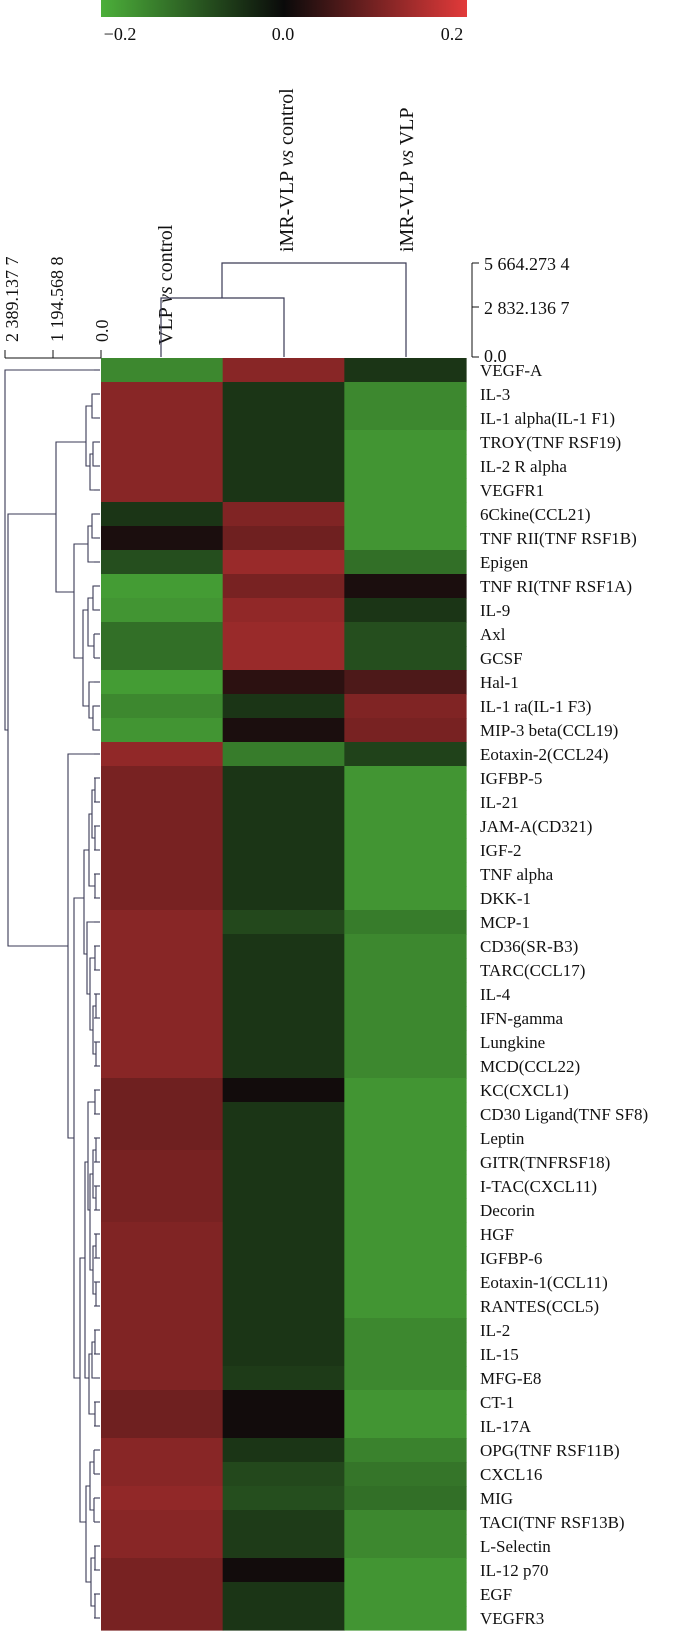  What do you see at coordinates (407, 180) in the screenshot?
I see `column-label: iMR-VLP vs VLP` at bounding box center [407, 180].